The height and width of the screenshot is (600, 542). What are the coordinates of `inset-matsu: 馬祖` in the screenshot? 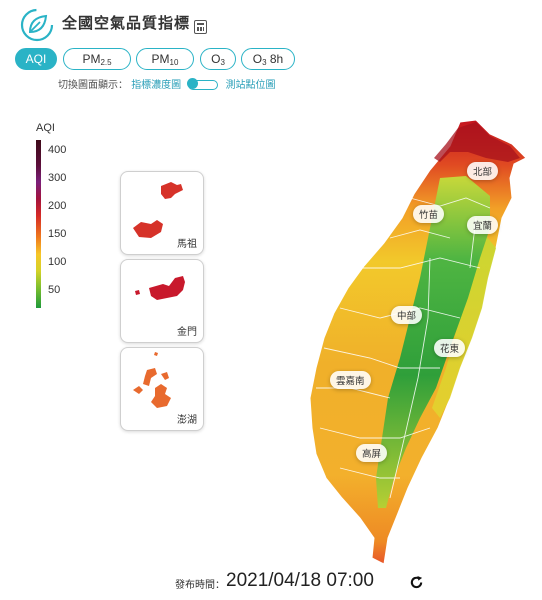 It's located at (162, 213).